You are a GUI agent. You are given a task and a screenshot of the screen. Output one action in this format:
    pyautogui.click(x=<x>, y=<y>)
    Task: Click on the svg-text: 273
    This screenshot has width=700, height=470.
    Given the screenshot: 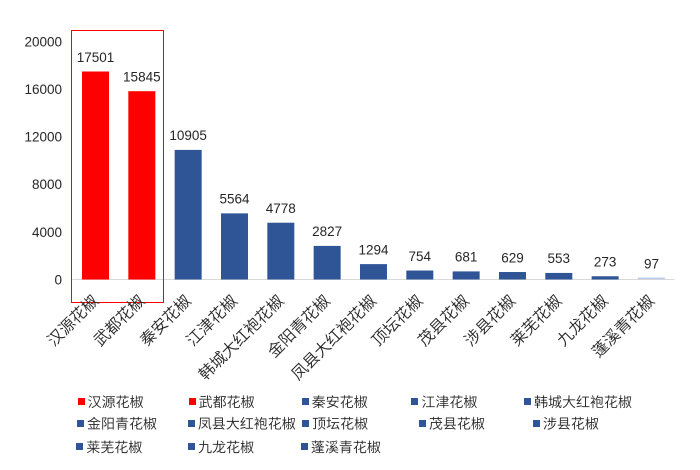 What is the action you would take?
    pyautogui.click(x=605, y=262)
    